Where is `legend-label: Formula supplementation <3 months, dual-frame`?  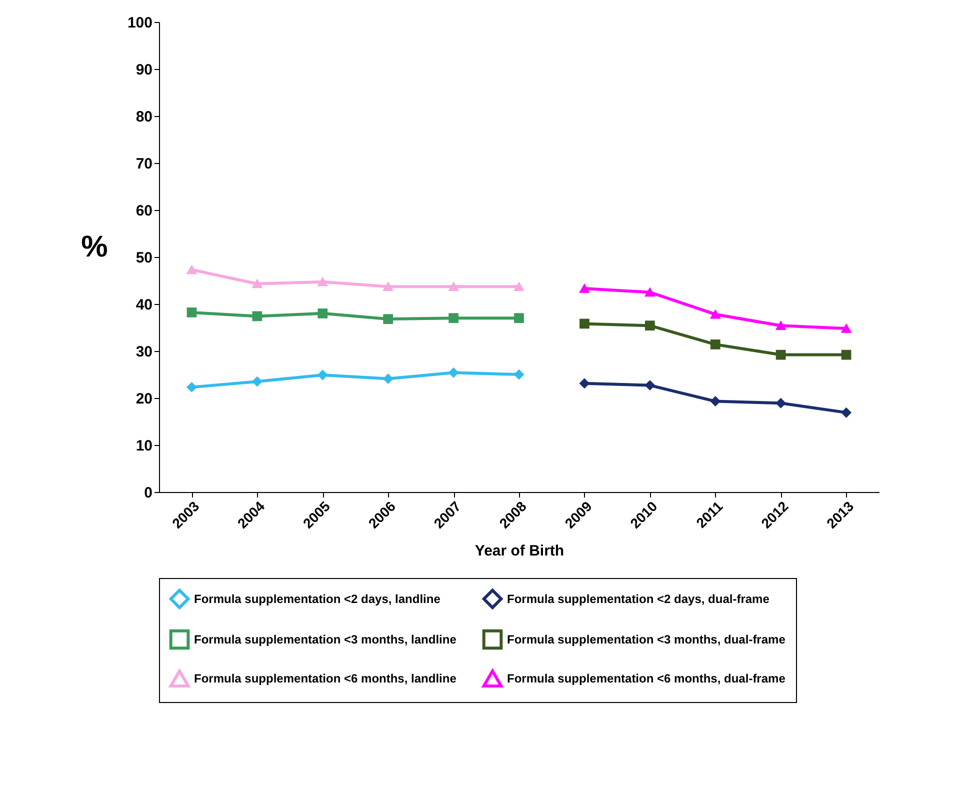 legend-label: Formula supplementation <3 months, dual-frame is located at coordinates (646, 639).